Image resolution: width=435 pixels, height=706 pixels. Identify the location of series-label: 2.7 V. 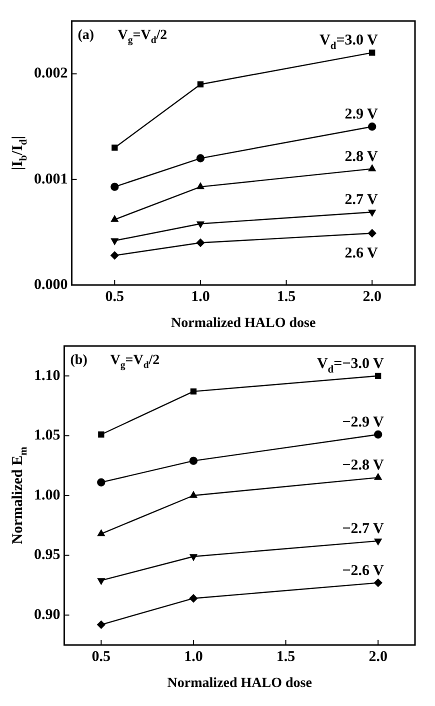
(361, 200).